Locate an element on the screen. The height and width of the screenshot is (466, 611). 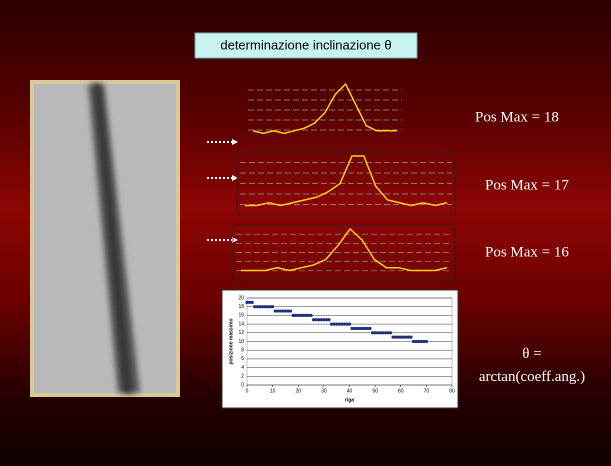
x-tick-label: 70 is located at coordinates (427, 391).